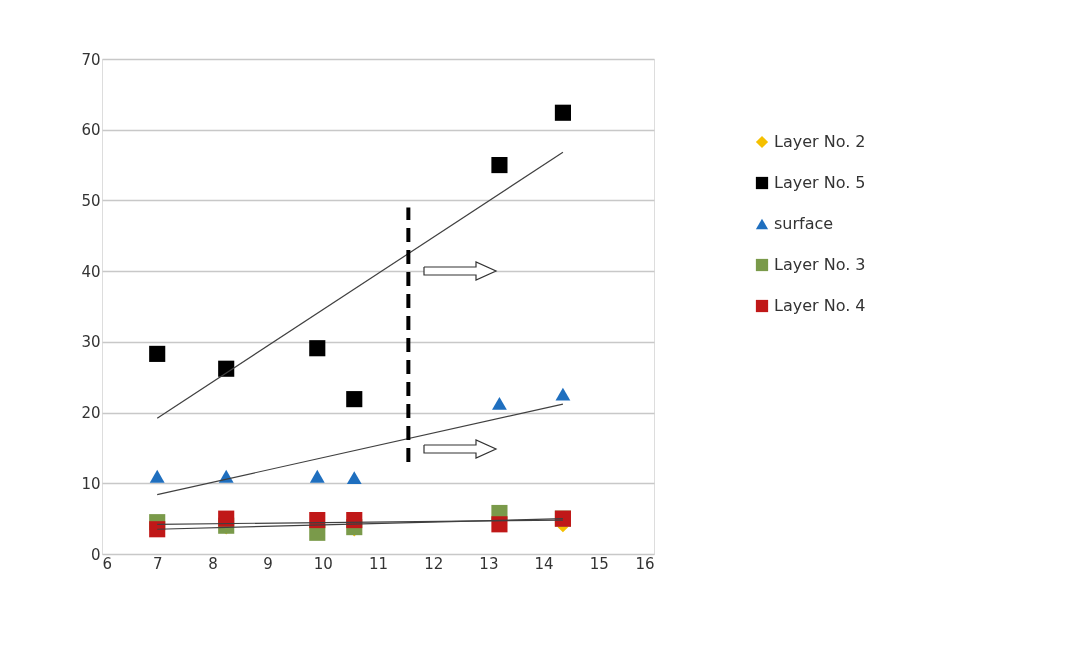 This screenshot has height=649, width=1084. I want to click on x-tick-label: 15, so click(599, 563).